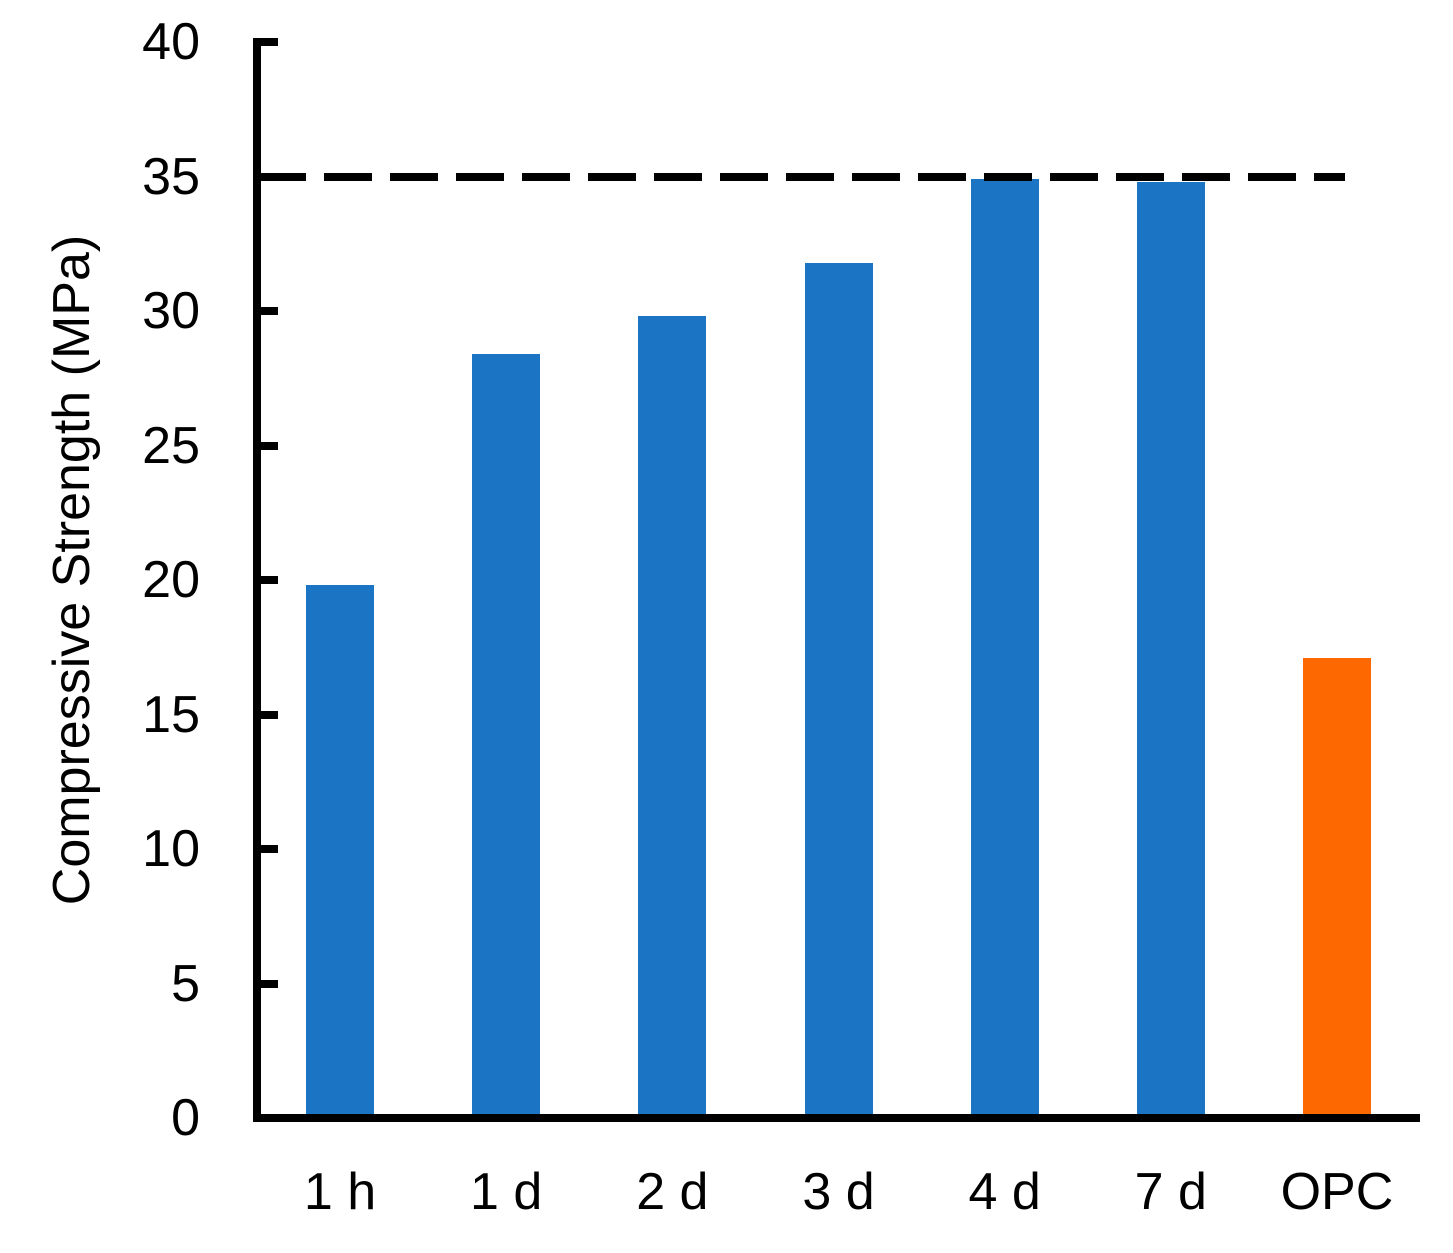 The image size is (1453, 1253). What do you see at coordinates (1004, 1192) in the screenshot?
I see `x-label-4-d: 4 d` at bounding box center [1004, 1192].